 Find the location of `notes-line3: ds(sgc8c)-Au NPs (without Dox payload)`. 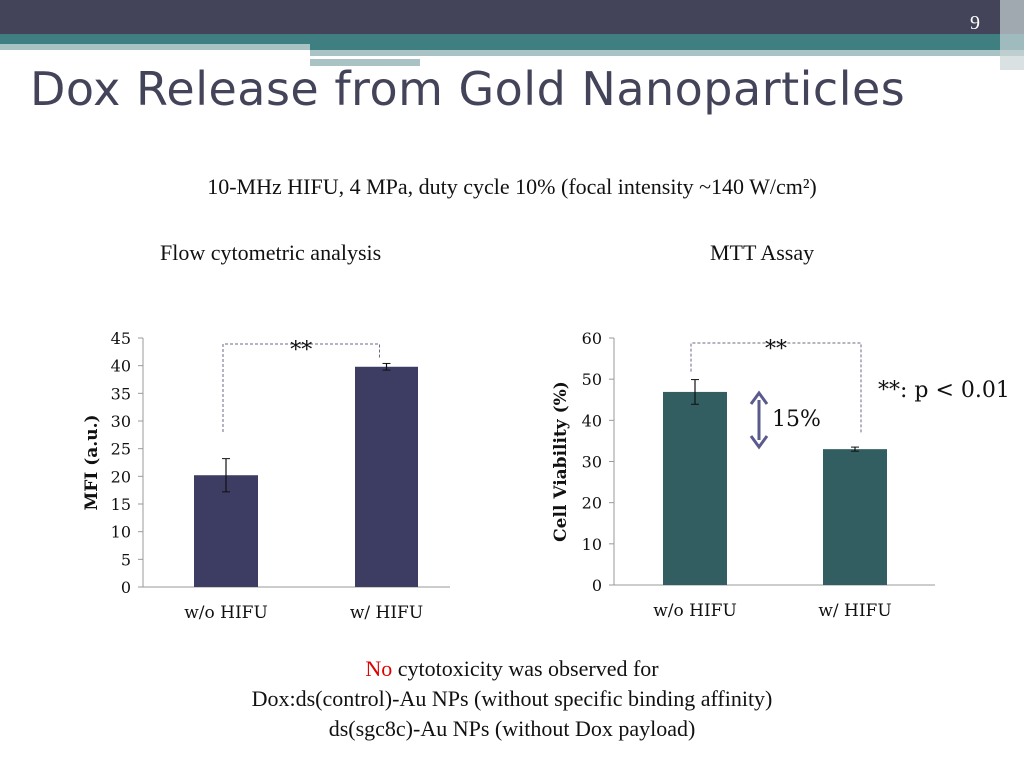

notes-line3: ds(sgc8c)-Au NPs (without Dox payload) is located at coordinates (512, 728).